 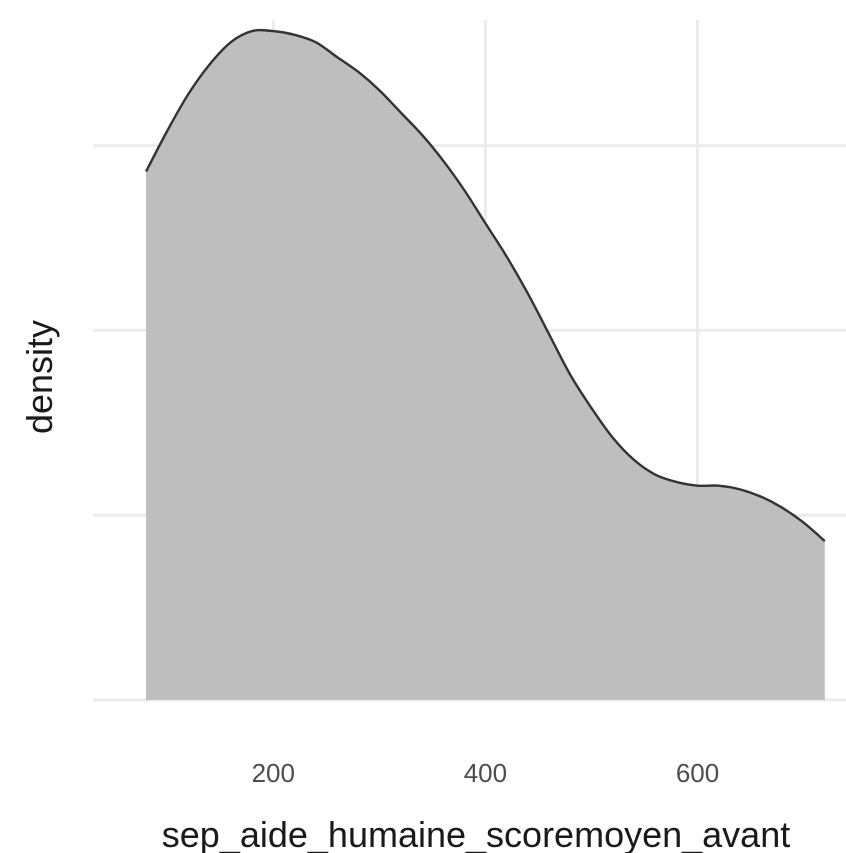 What do you see at coordinates (476, 833) in the screenshot?
I see `x-axis-title: sep_aide_humaine_scoremoyen_avant` at bounding box center [476, 833].